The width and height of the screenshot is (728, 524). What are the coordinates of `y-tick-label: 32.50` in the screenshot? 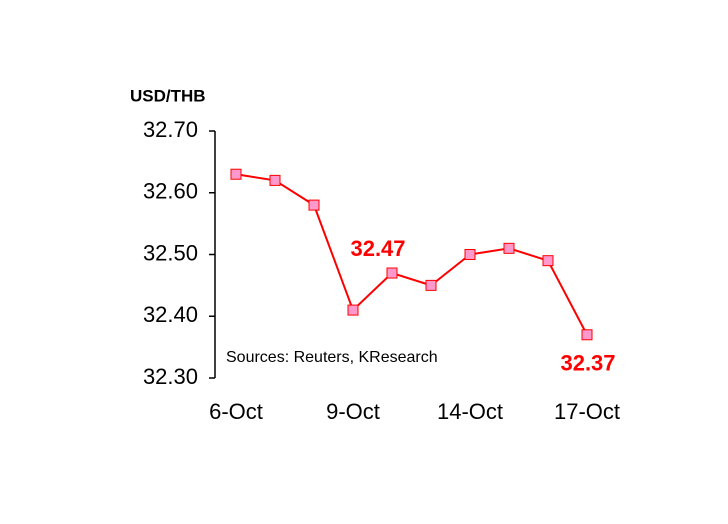 It's located at (170, 252).